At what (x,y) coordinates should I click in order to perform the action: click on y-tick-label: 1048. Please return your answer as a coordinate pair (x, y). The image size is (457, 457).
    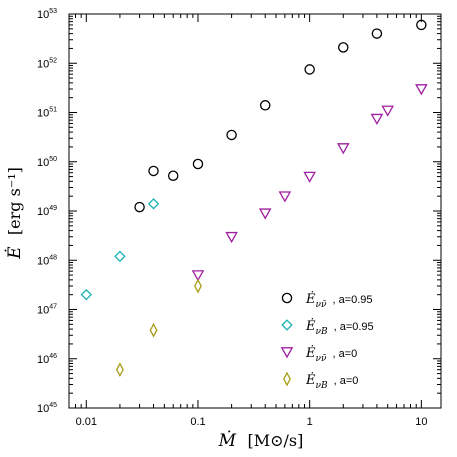
    Looking at the image, I should click on (47, 260).